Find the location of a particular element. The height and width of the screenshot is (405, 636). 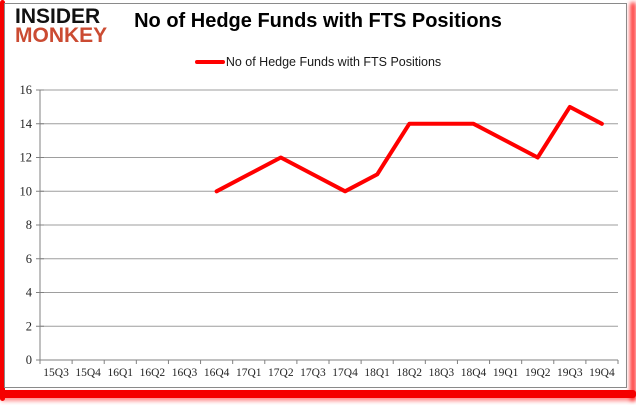

x-tick-label: 17Q3 is located at coordinates (313, 373).